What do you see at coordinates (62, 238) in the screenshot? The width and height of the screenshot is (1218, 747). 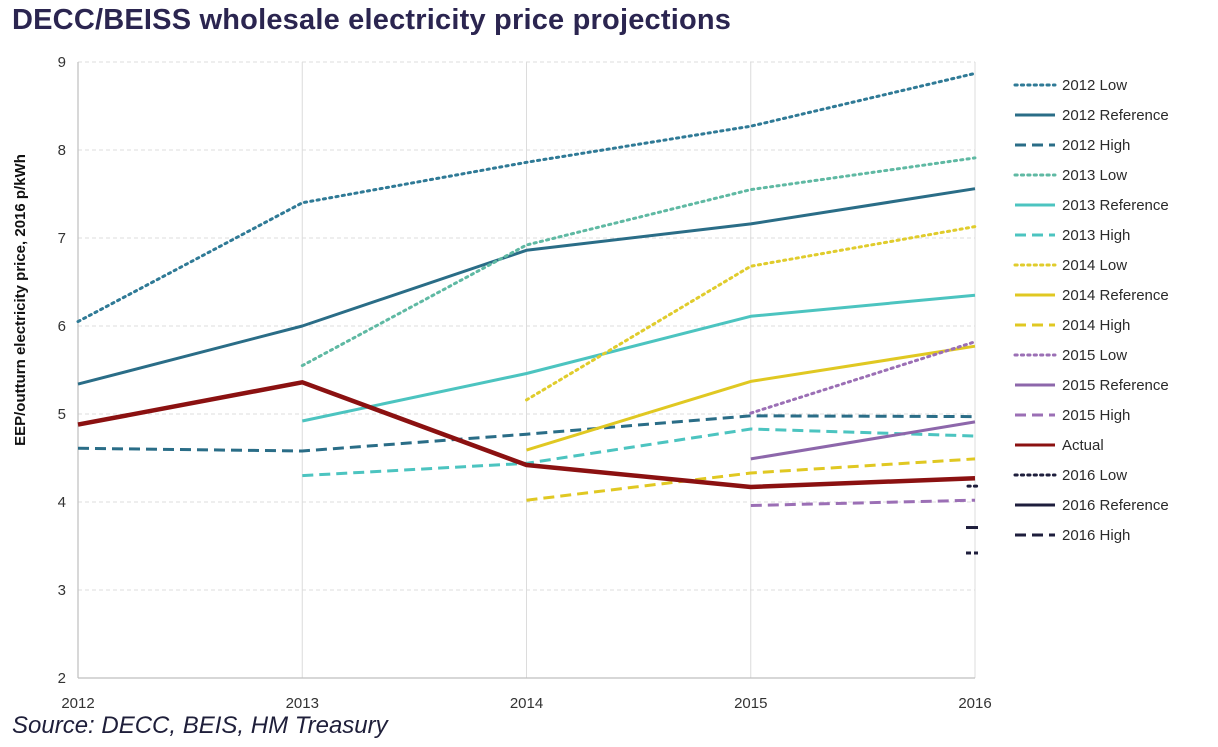 I see `y-tick-label: 7` at bounding box center [62, 238].